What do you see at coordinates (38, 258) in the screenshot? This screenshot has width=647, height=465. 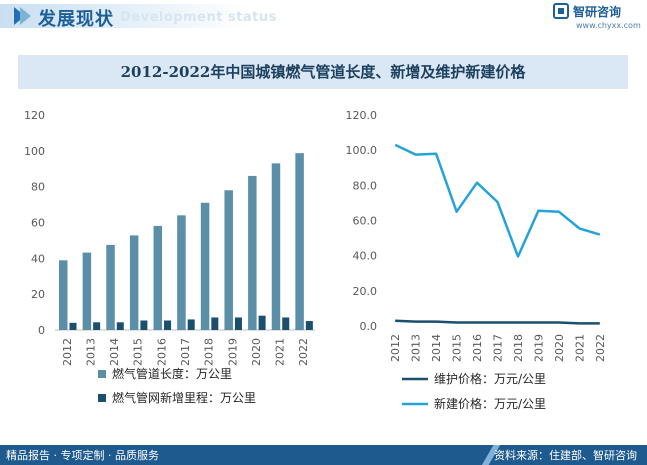 I see `bar-y-tick-label: 40` at bounding box center [38, 258].